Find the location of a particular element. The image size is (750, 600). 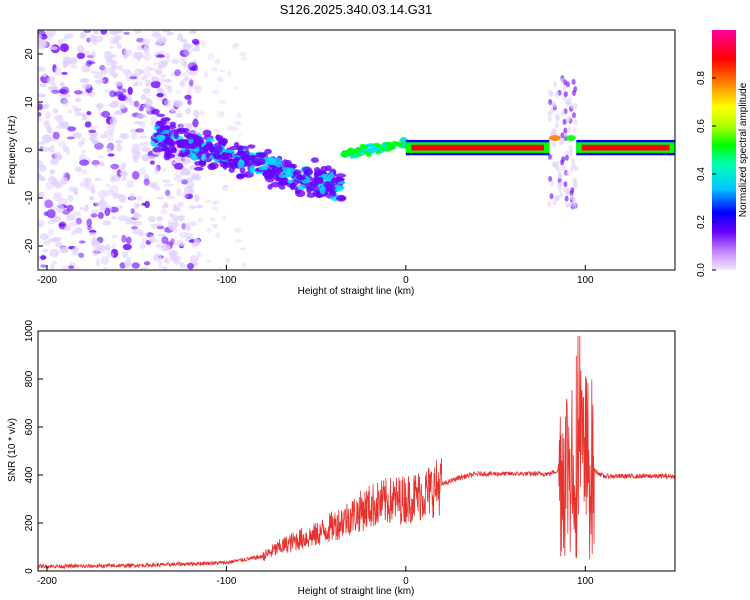

colorbar-gradient is located at coordinates (724, 150).